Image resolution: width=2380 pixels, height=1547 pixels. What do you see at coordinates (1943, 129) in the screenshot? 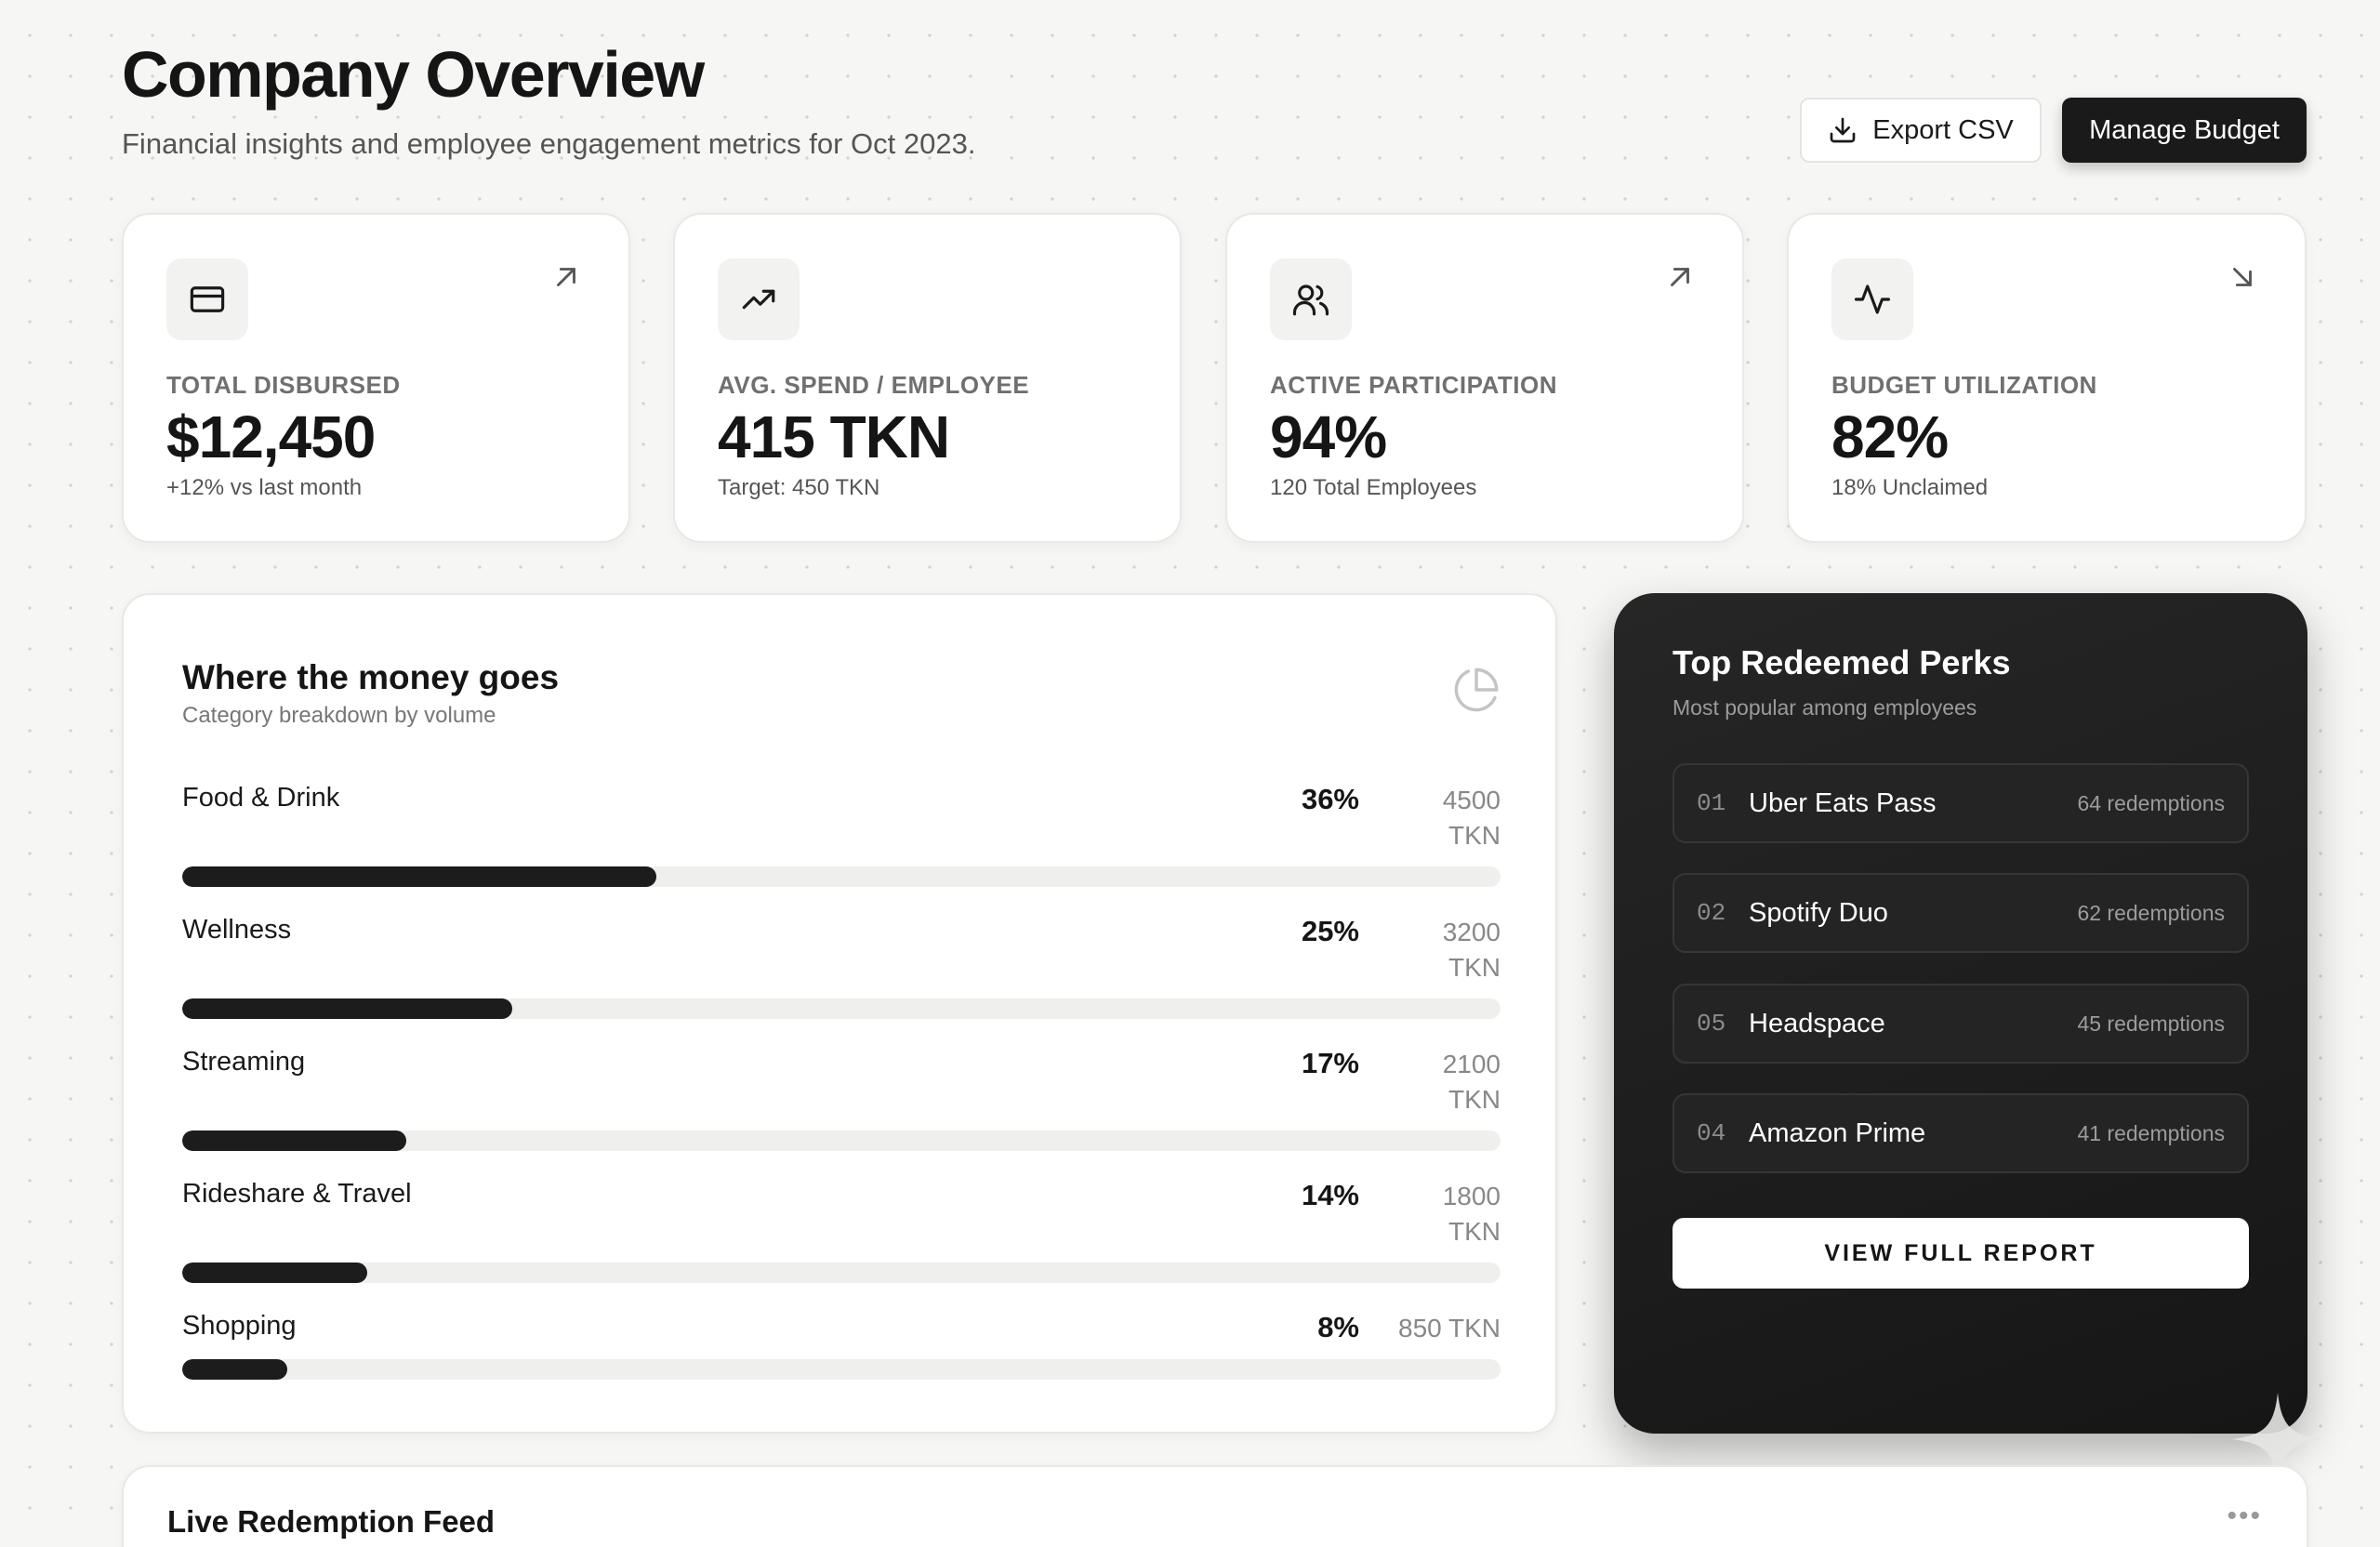
I see `export-csv-label: Export CSV` at bounding box center [1943, 129].